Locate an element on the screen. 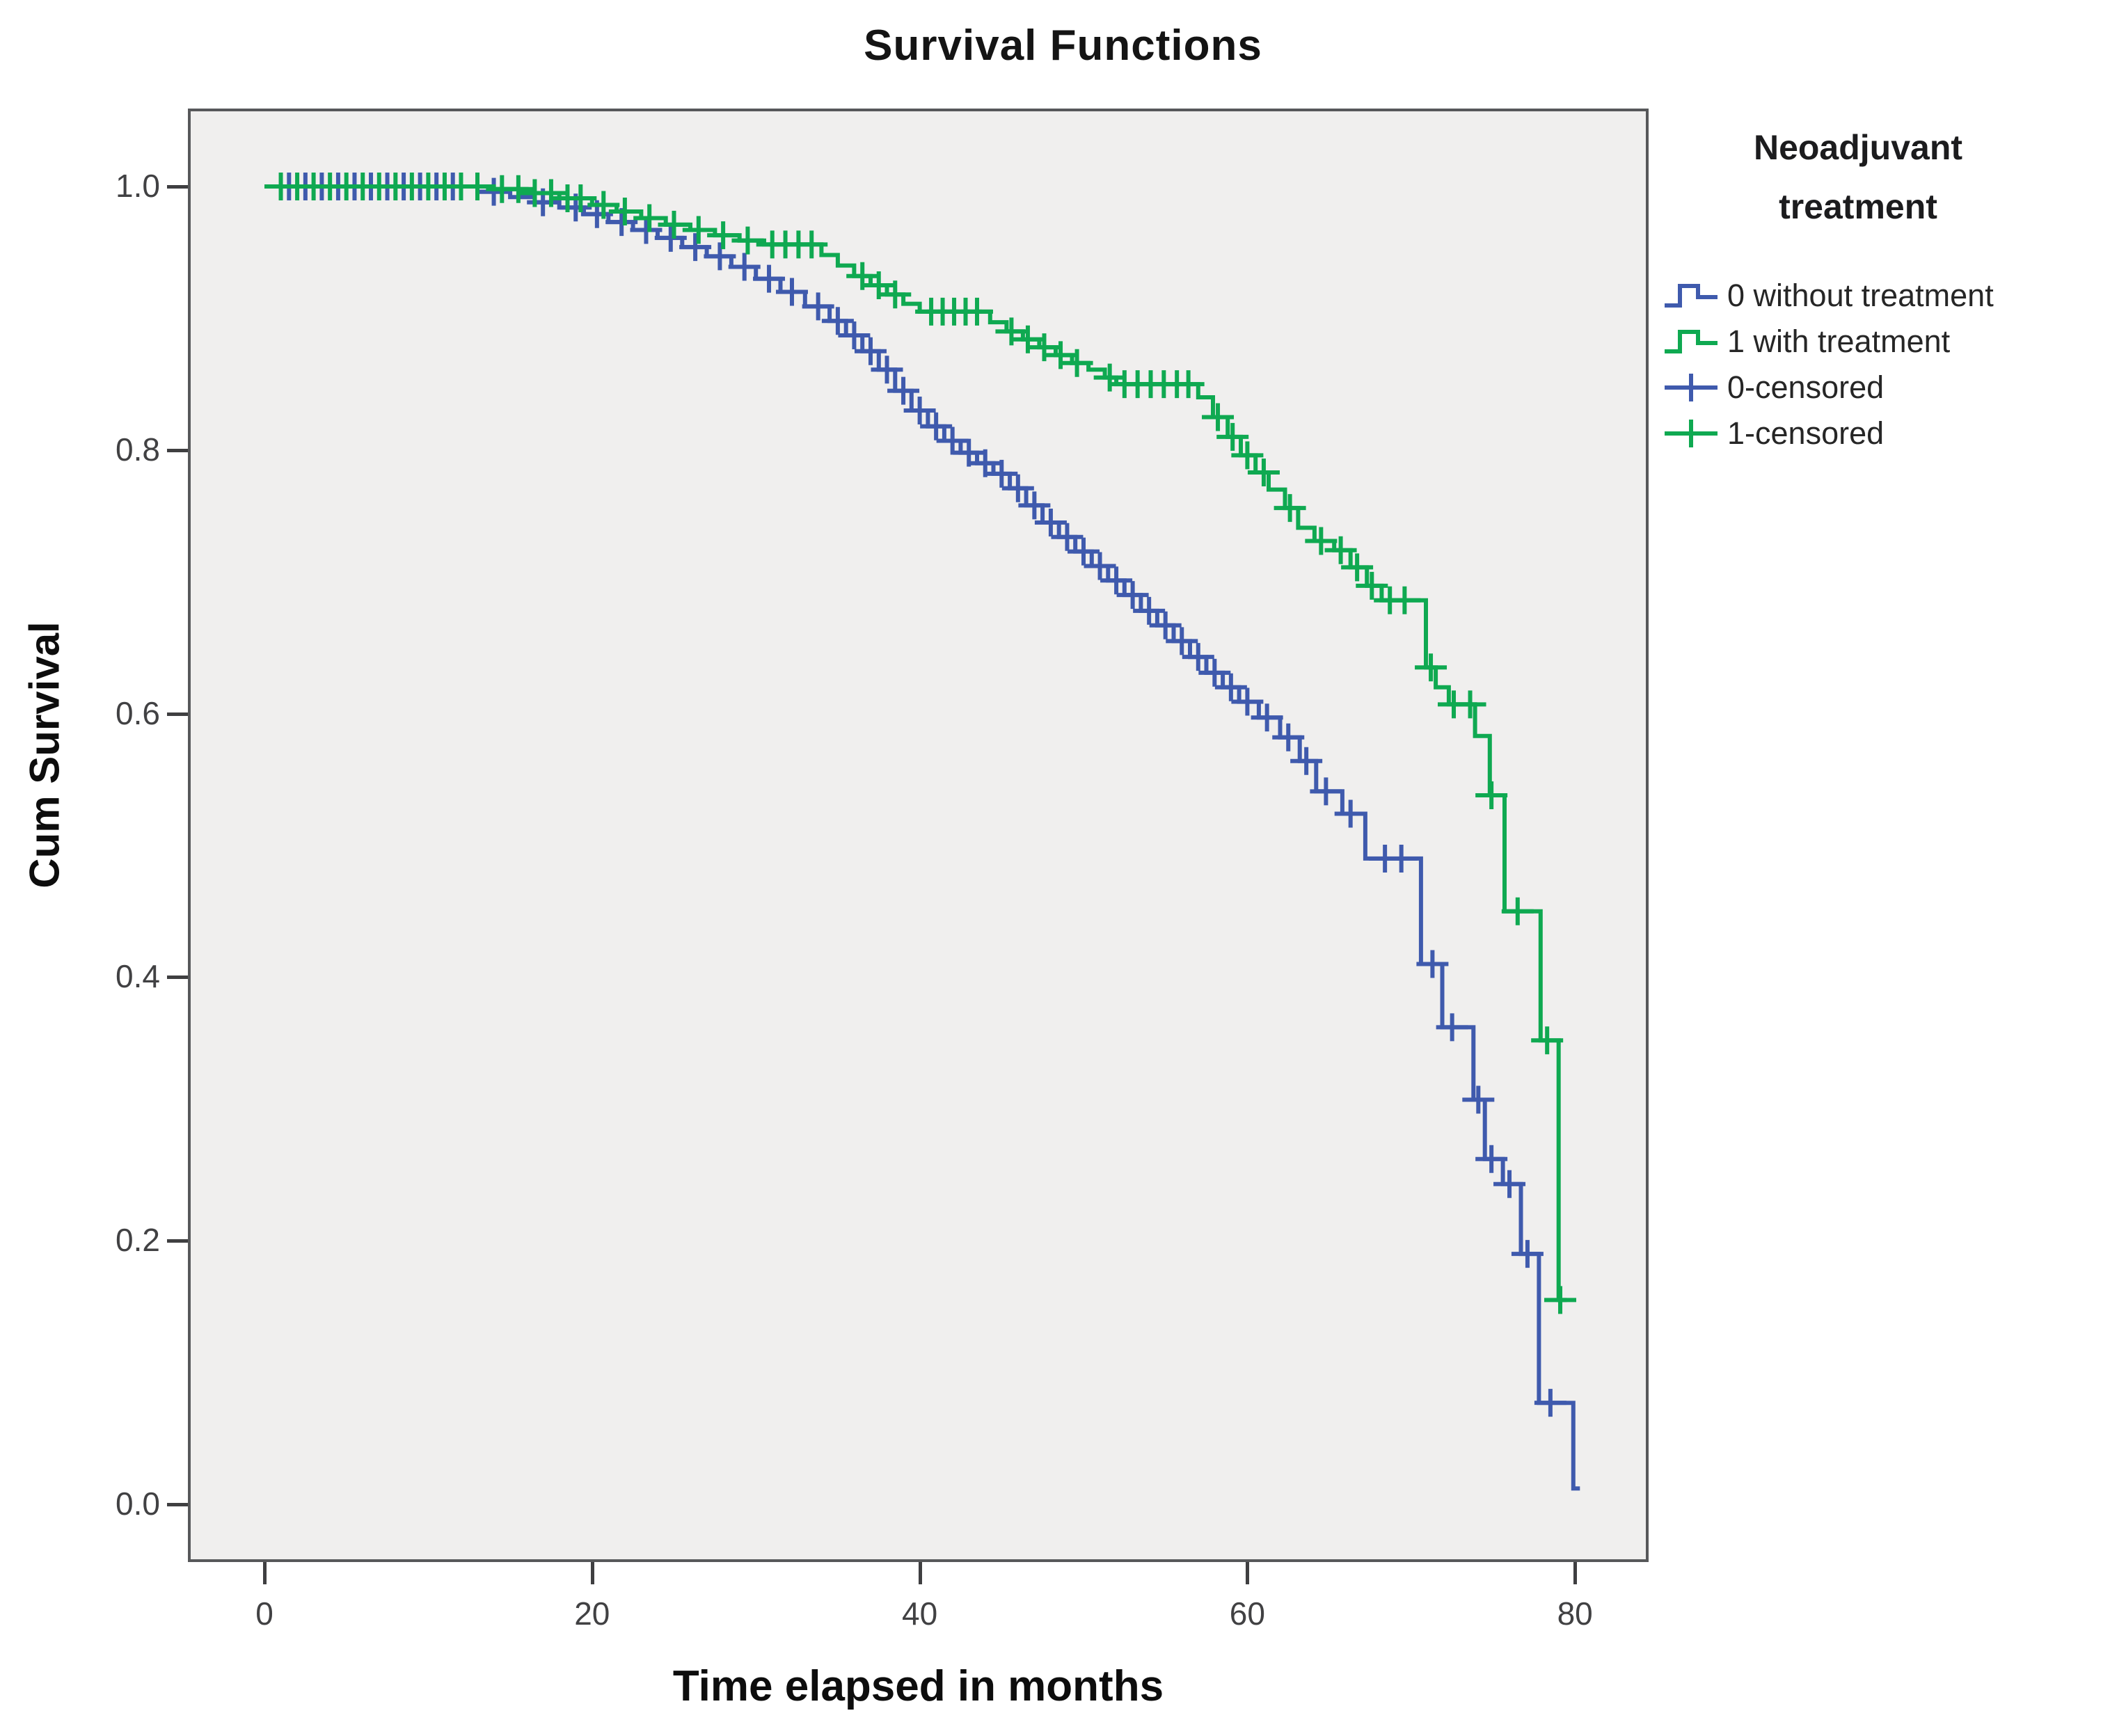  y-tick-label: 0.2 is located at coordinates (138, 1241).